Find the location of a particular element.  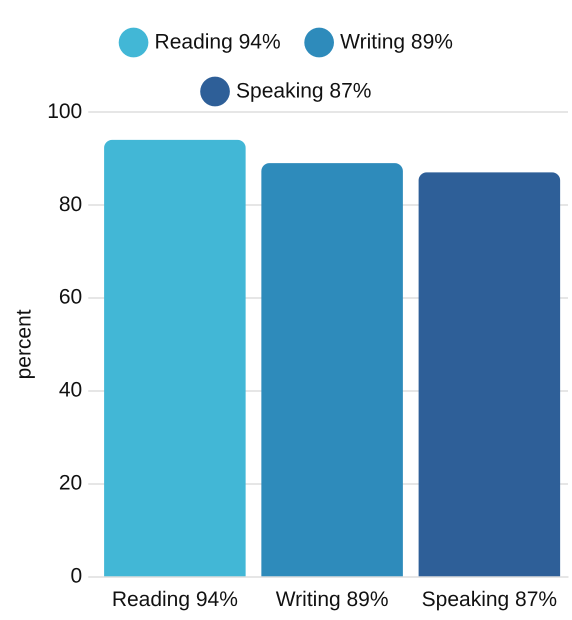

y-tick-label: 60 is located at coordinates (70, 297).